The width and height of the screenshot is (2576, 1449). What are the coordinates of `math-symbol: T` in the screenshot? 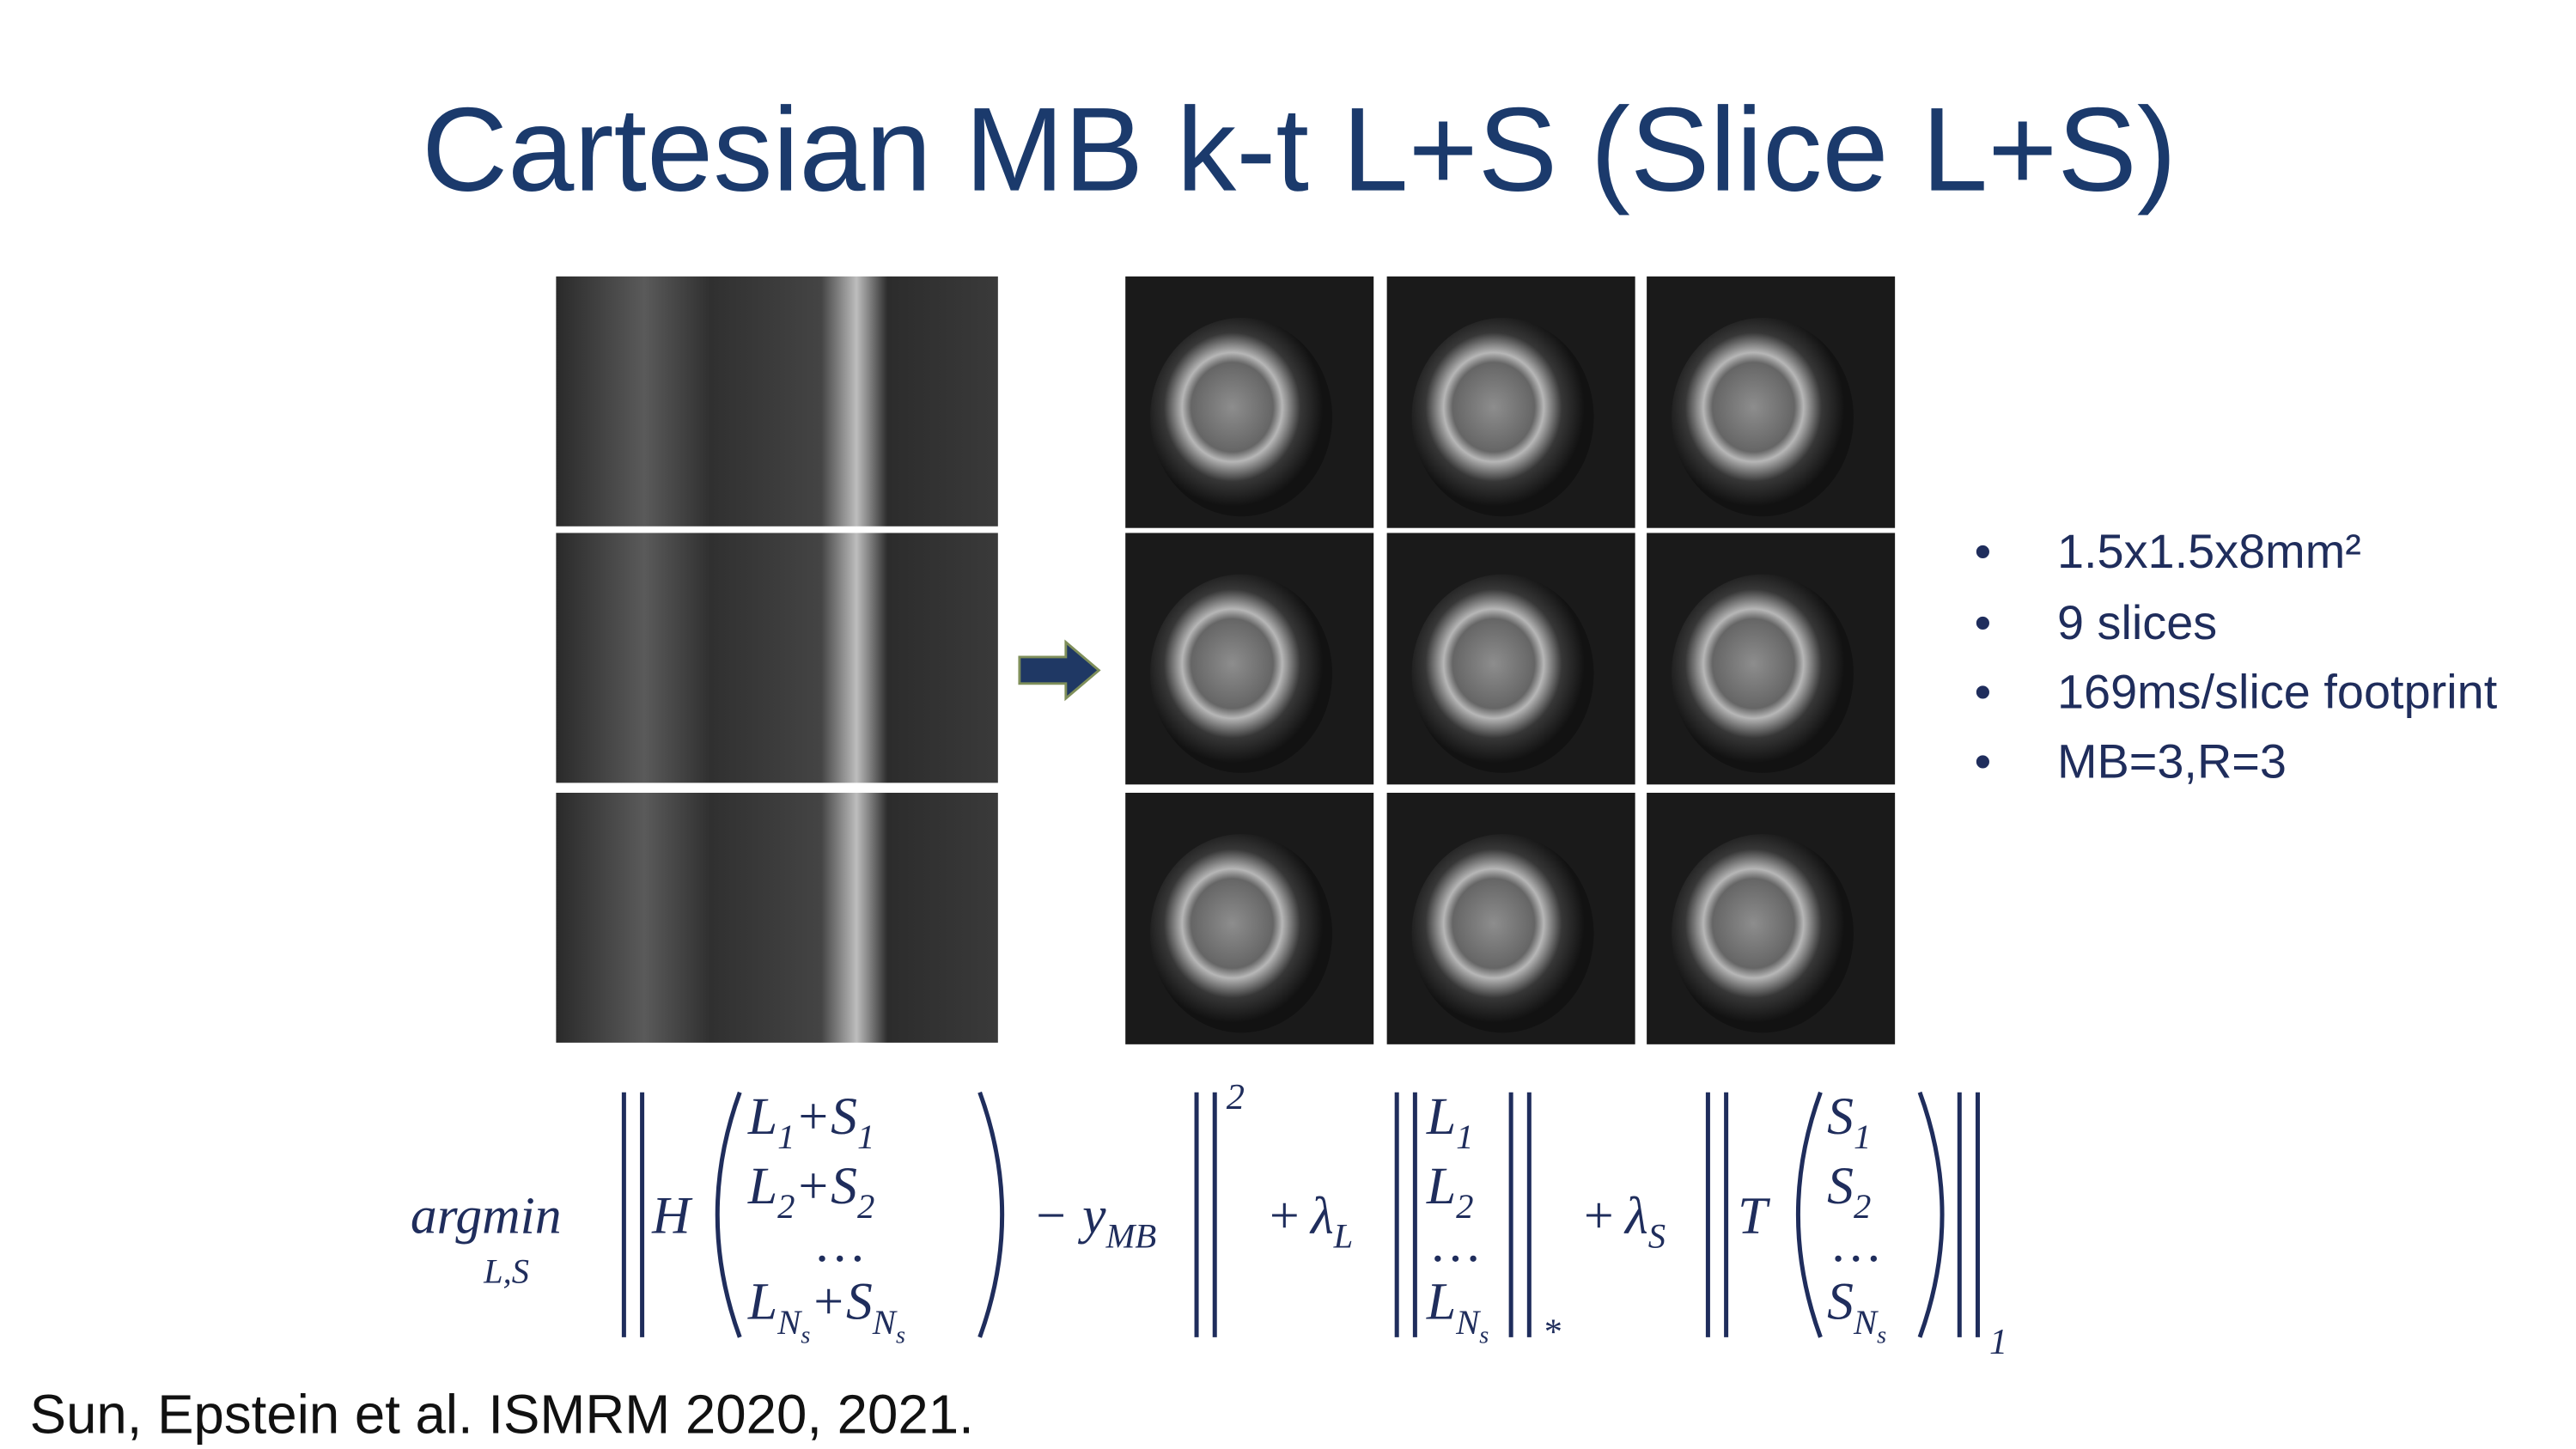 It's located at (1754, 1215).